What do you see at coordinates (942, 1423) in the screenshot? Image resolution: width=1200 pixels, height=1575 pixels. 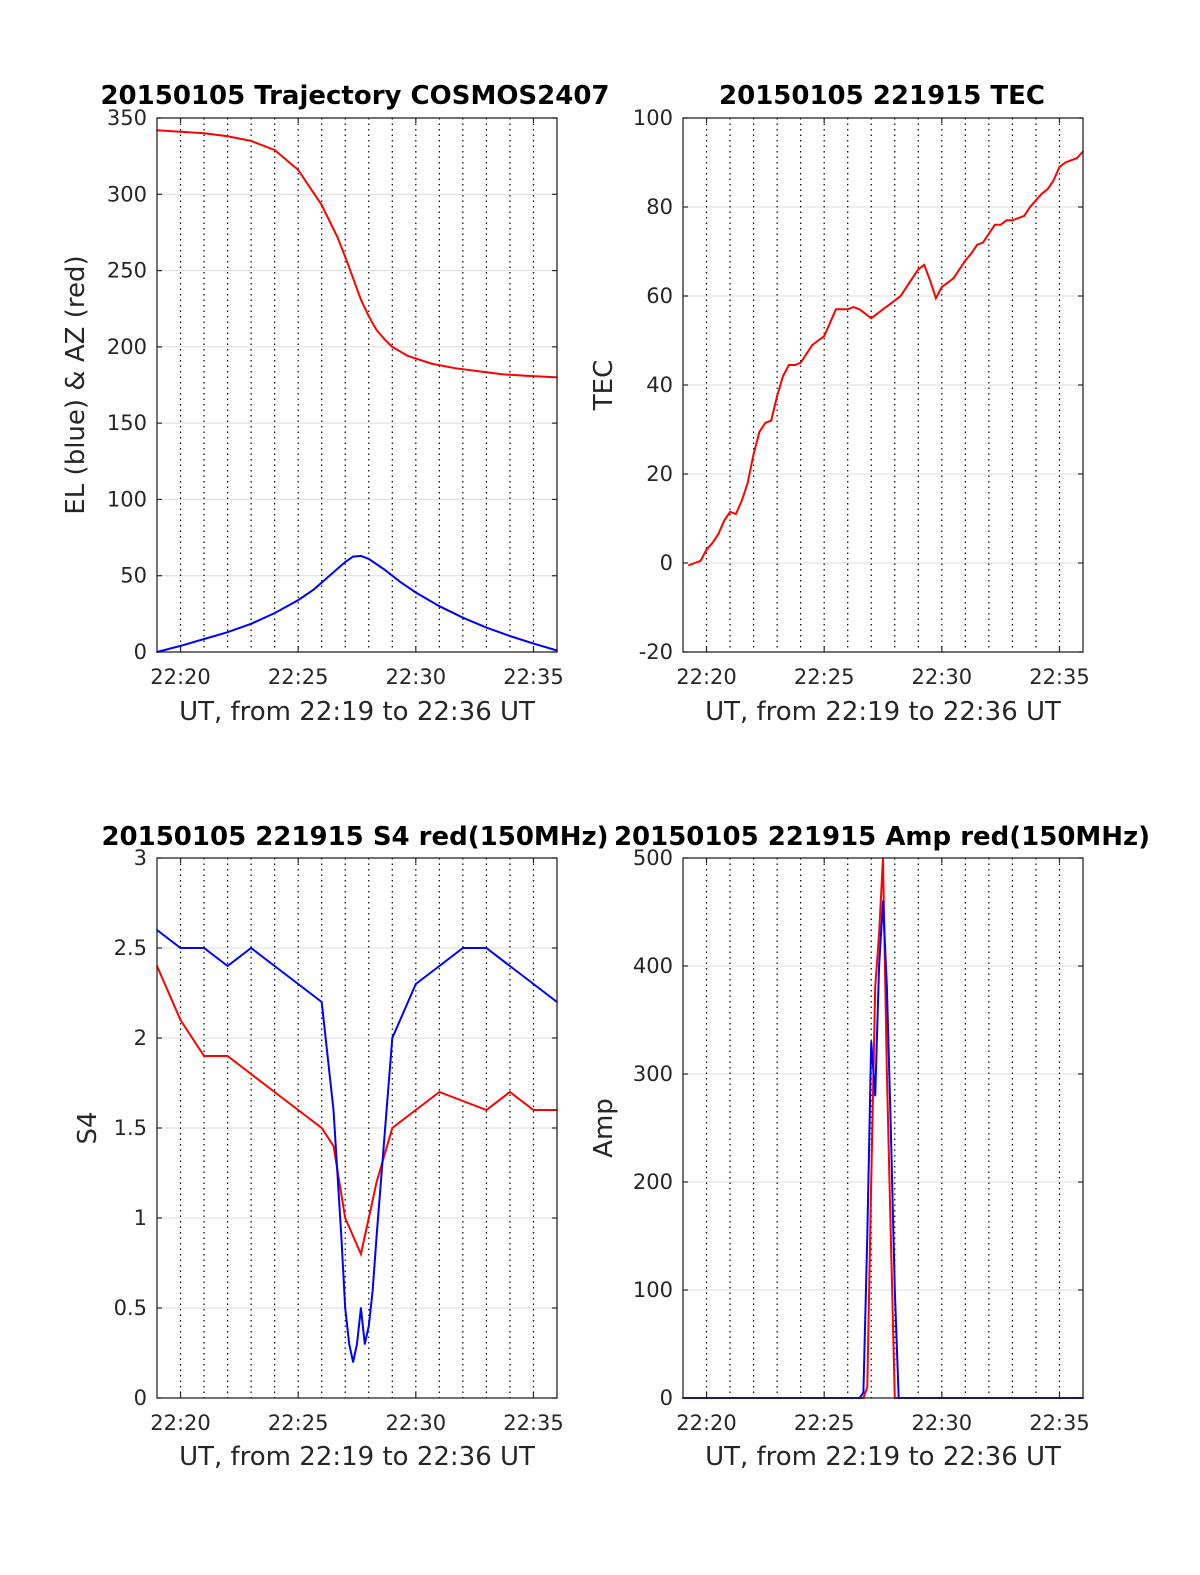 I see `x-tick-label: 22:30` at bounding box center [942, 1423].